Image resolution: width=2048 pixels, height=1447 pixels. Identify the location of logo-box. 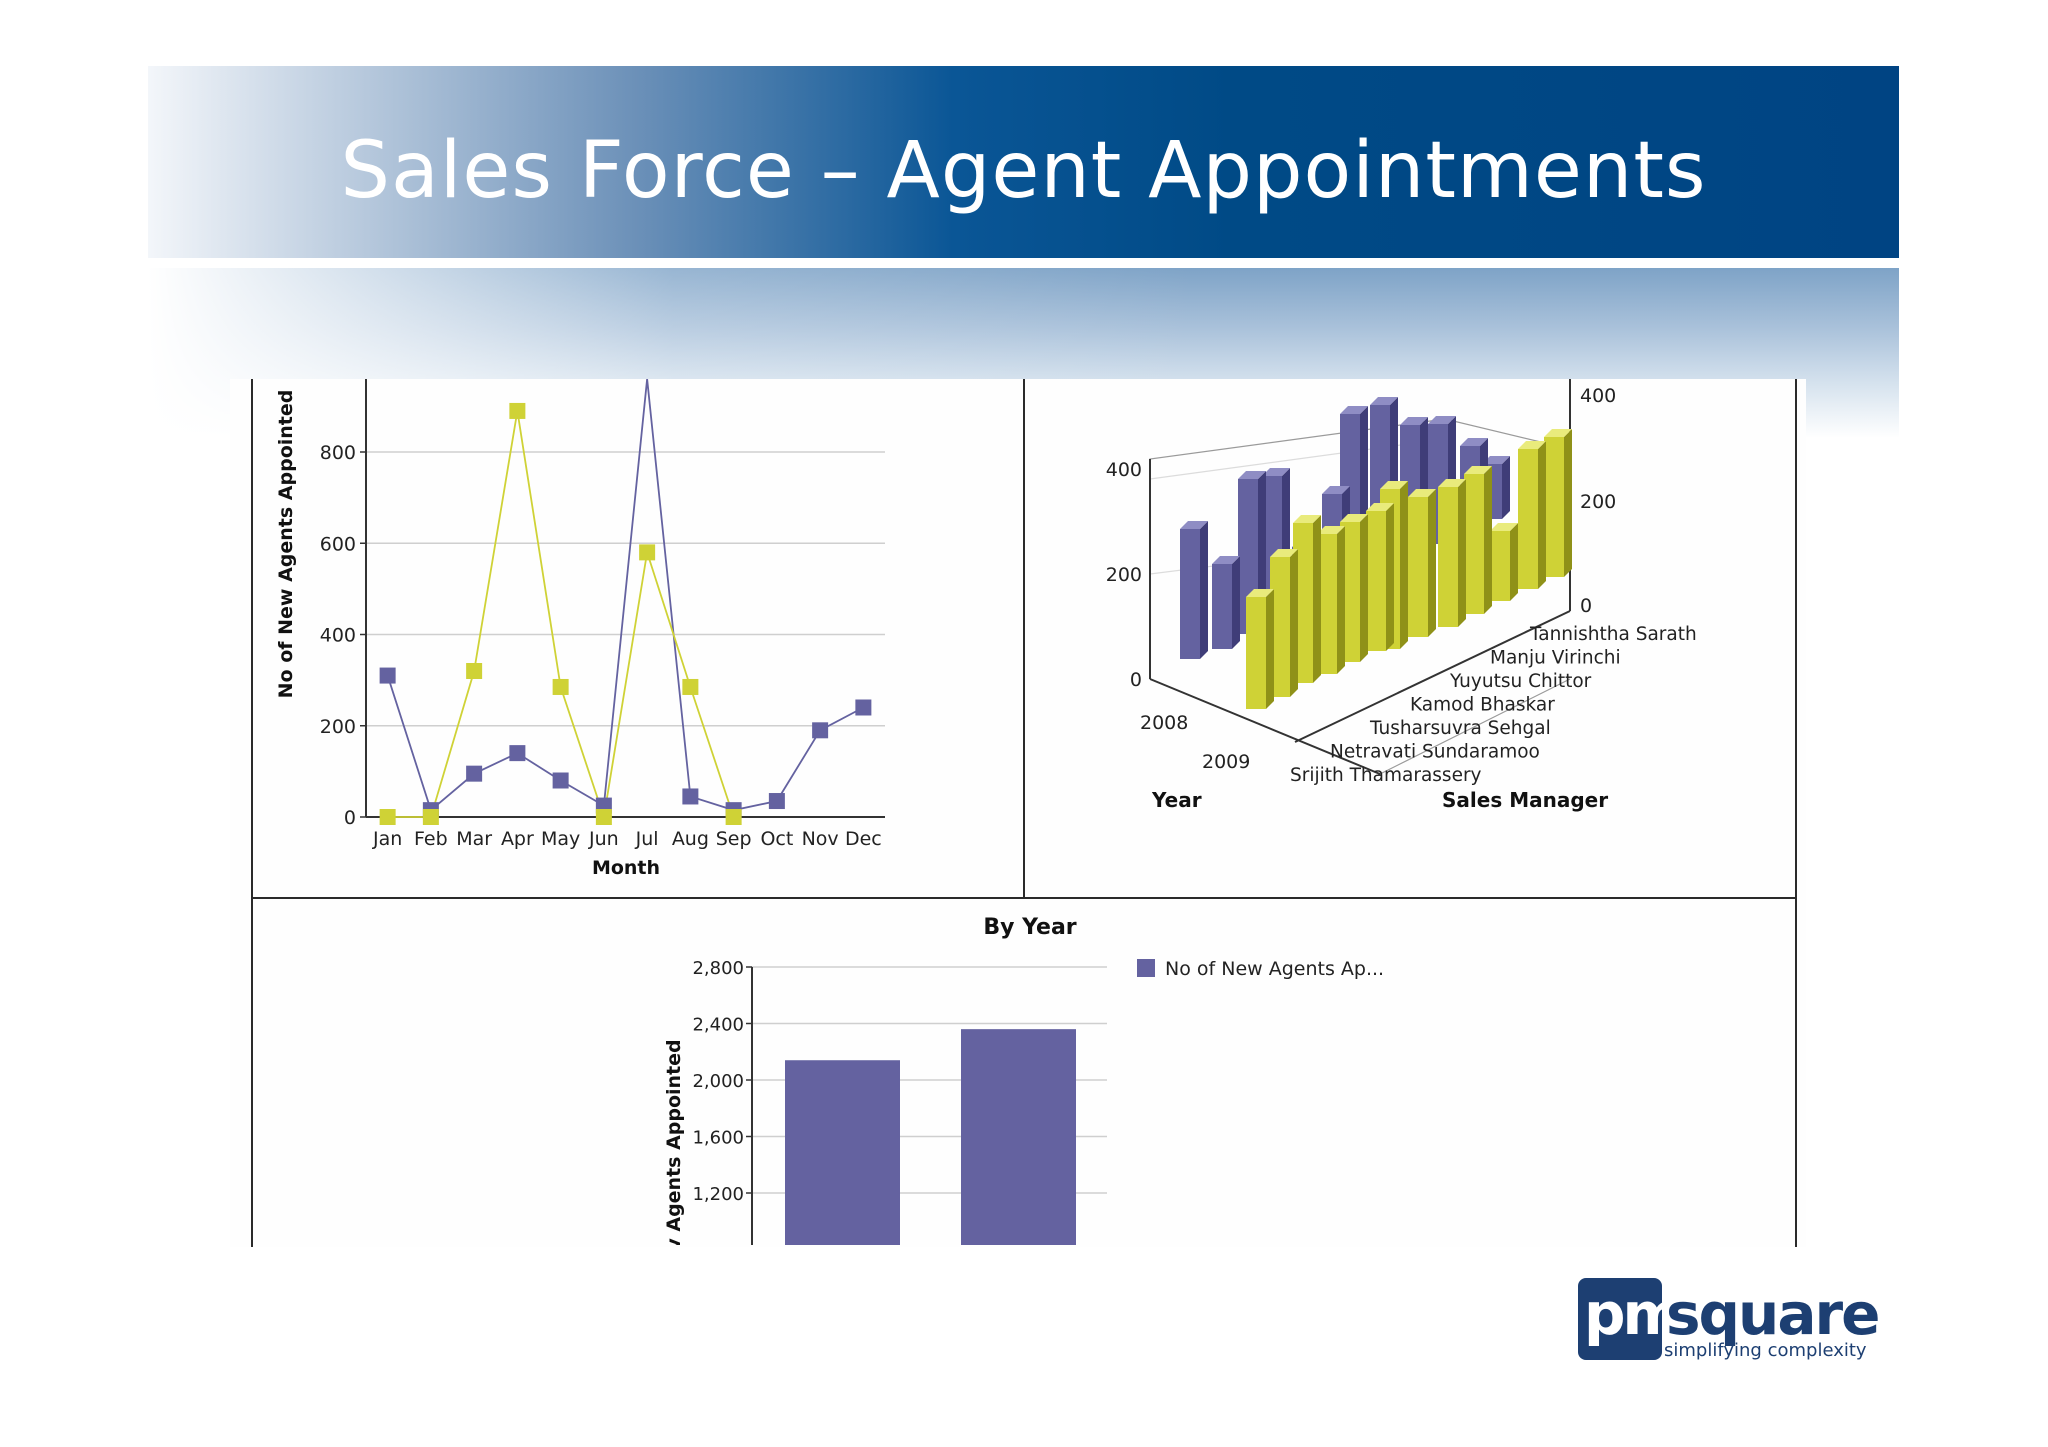
(1620, 1319).